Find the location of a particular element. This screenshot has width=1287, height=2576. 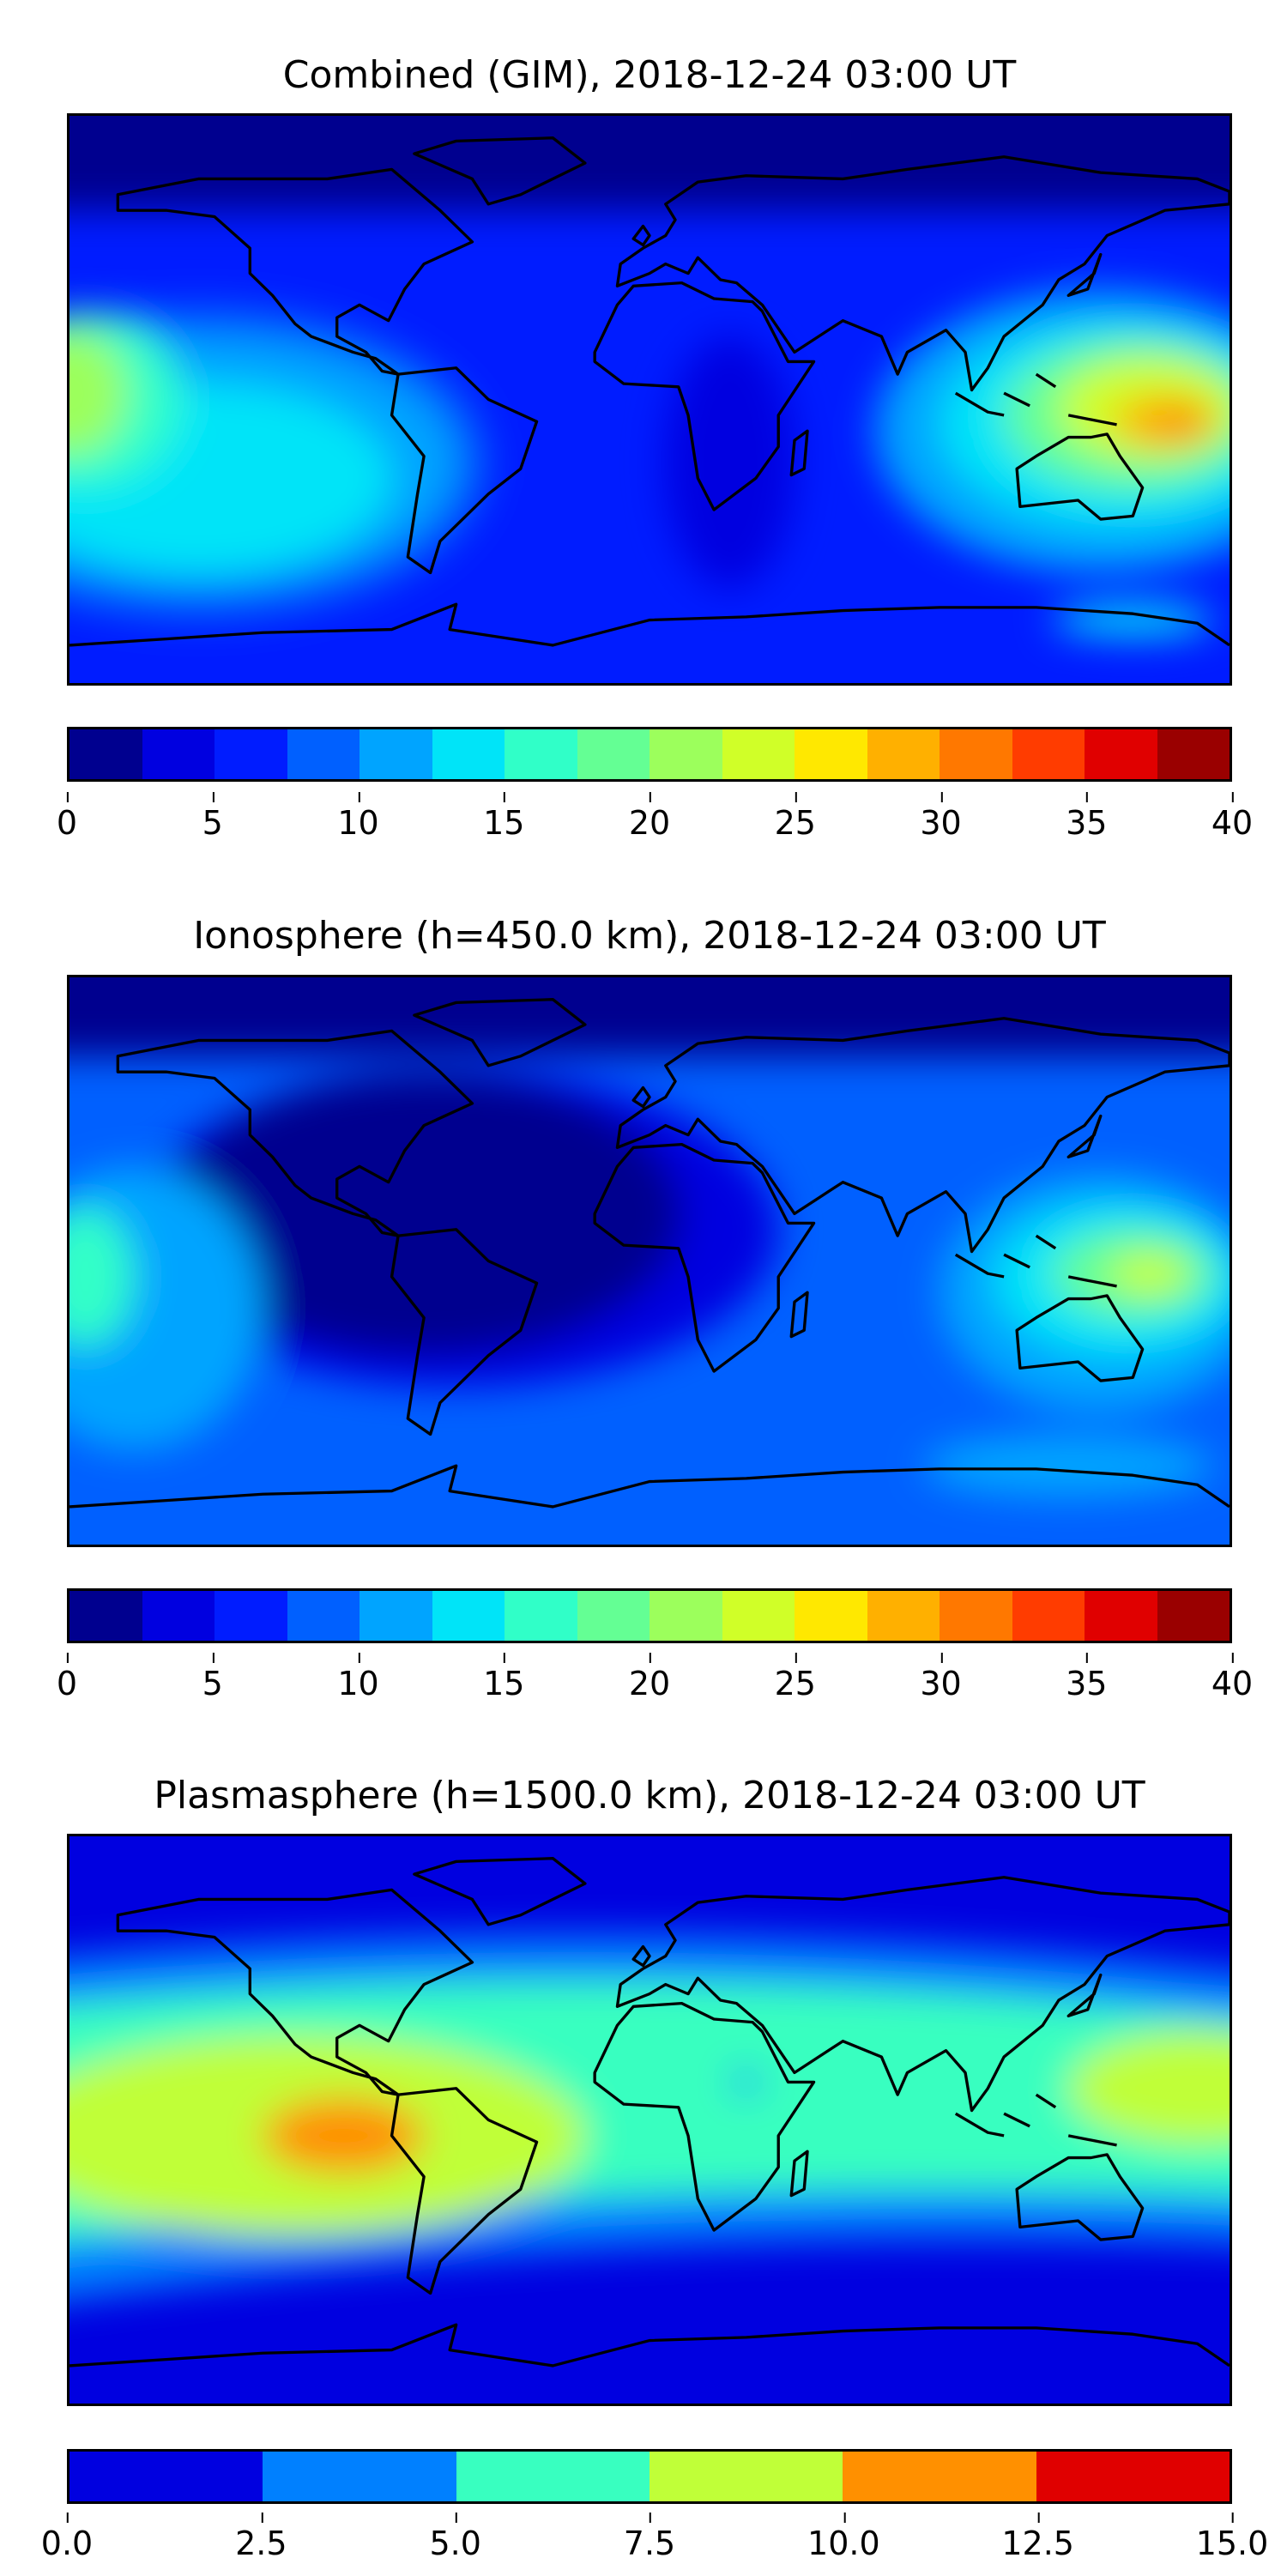

colorbar-tick-label: 10.0 is located at coordinates (843, 2537).